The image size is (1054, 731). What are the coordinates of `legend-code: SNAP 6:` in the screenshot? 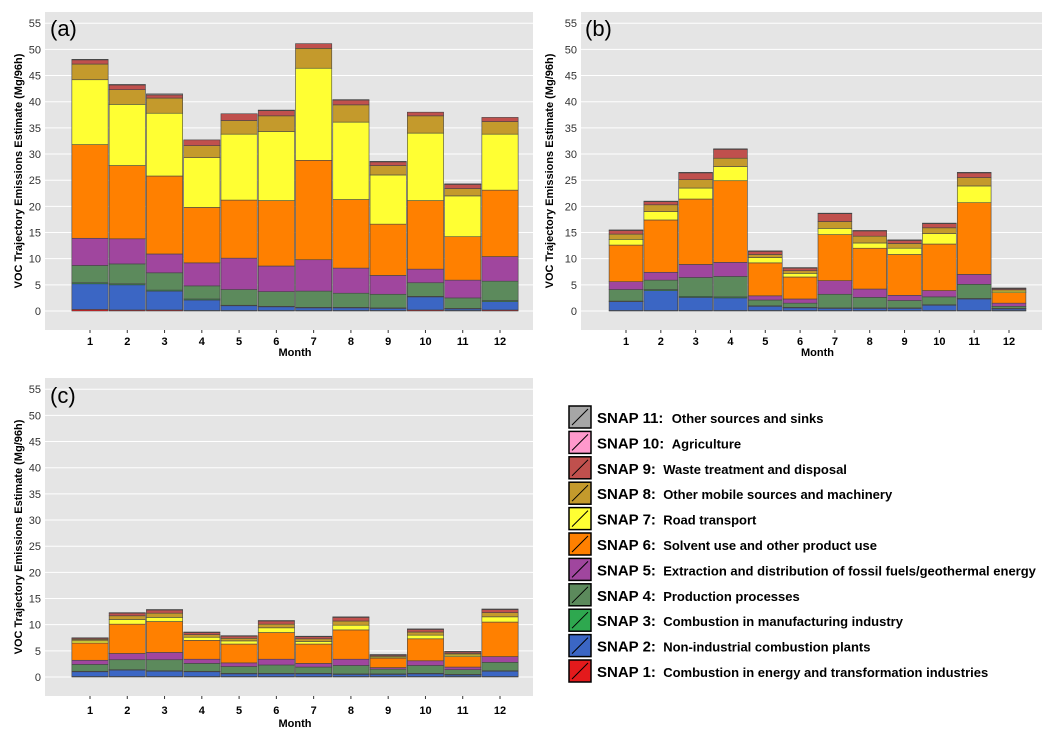 It's located at (626, 545).